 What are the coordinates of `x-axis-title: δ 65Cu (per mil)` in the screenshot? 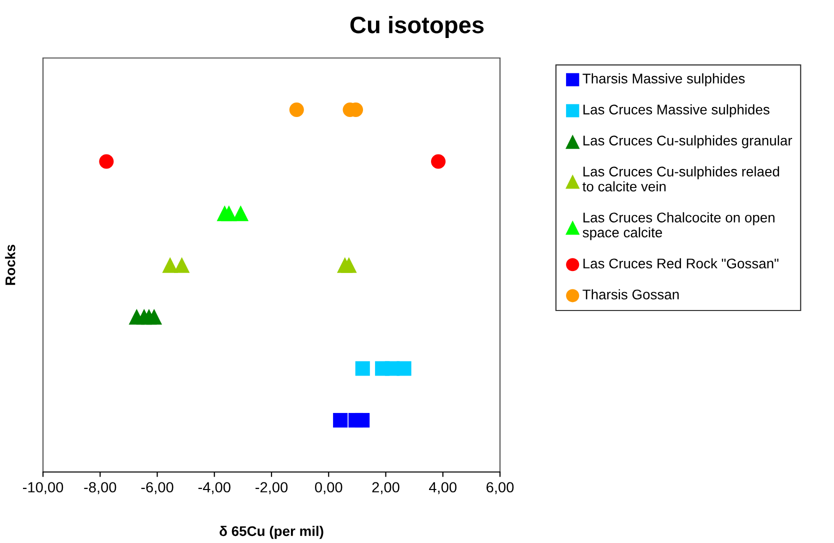 It's located at (272, 532).